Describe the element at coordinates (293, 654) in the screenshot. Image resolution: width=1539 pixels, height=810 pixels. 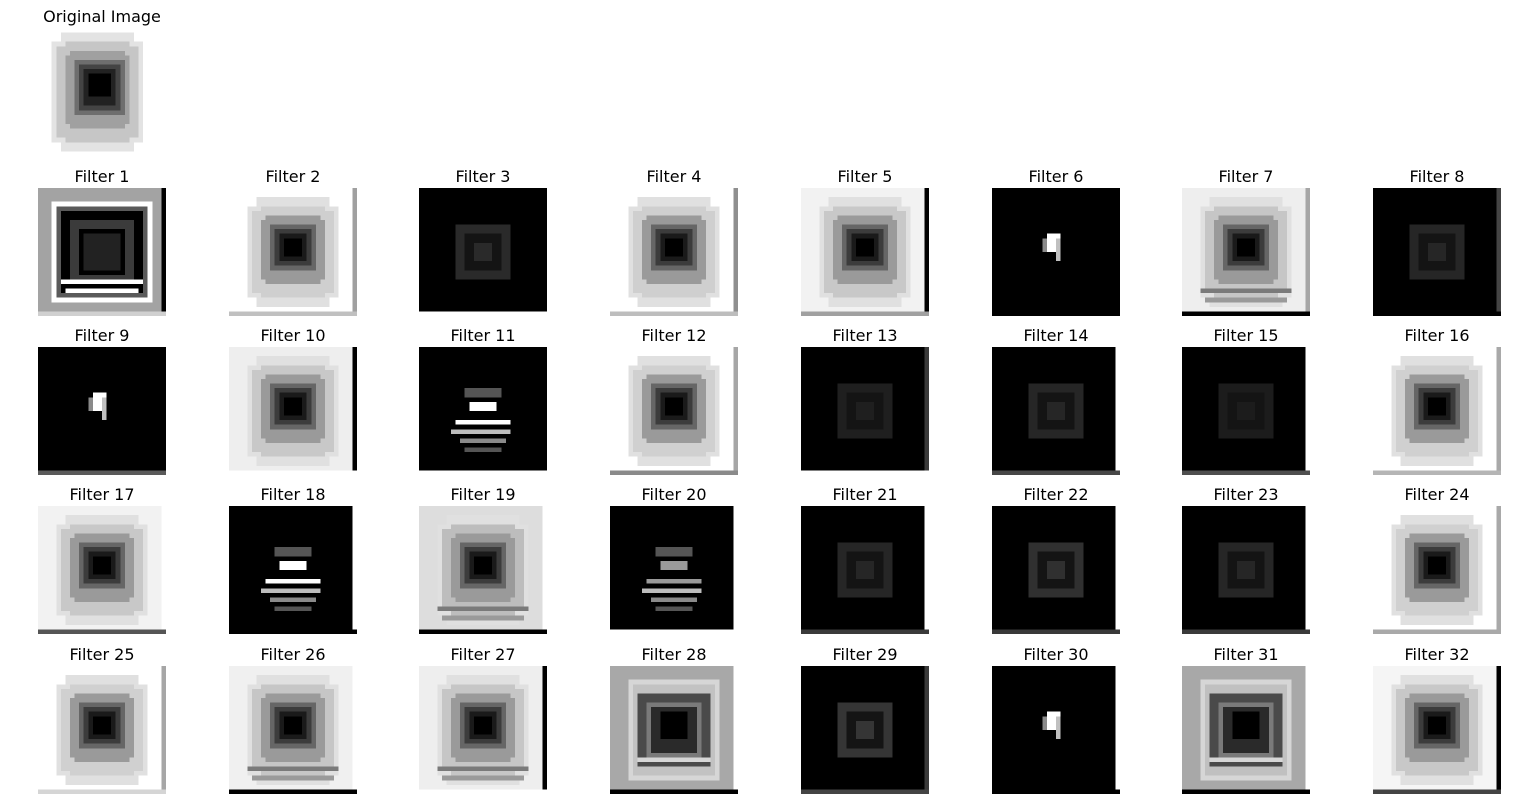
I see `filter-title: Filter 26` at that location.